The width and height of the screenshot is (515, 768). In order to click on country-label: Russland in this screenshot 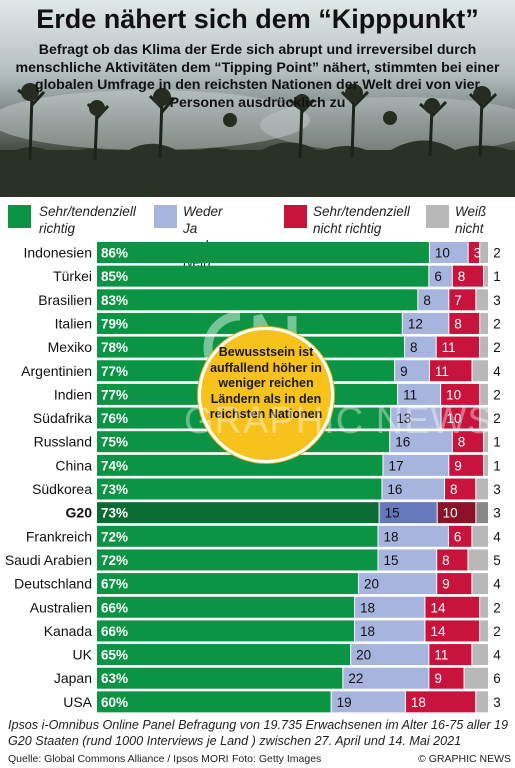, I will do `click(63, 442)`.